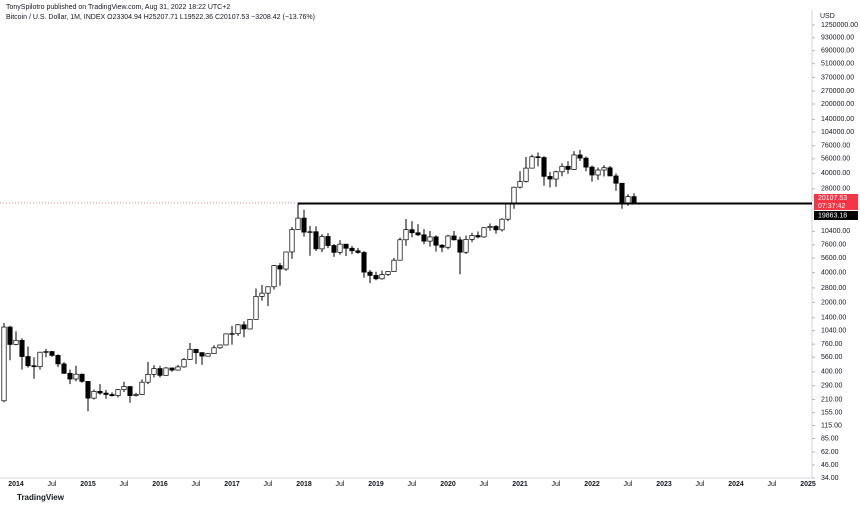 The width and height of the screenshot is (860, 505). Describe the element at coordinates (835, 159) in the screenshot. I see `y-tick-label: 56000.00` at that location.